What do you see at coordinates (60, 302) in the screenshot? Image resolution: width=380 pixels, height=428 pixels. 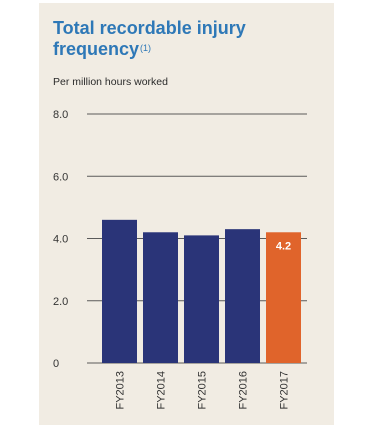 I see `y-tick-label: 2.0` at bounding box center [60, 302].